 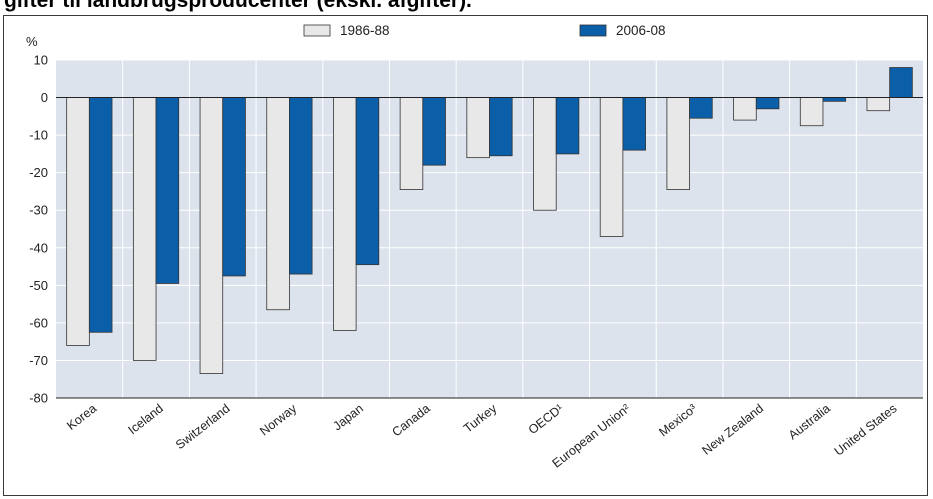 I want to click on y-tick-label: -10, so click(x=38, y=135).